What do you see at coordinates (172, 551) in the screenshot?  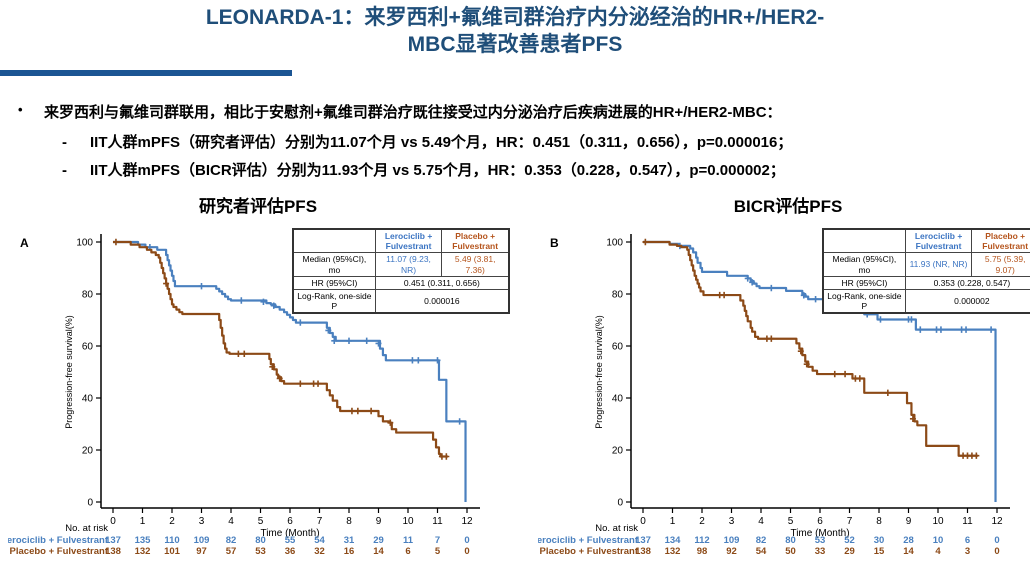 I see `risk-count: 101` at bounding box center [172, 551].